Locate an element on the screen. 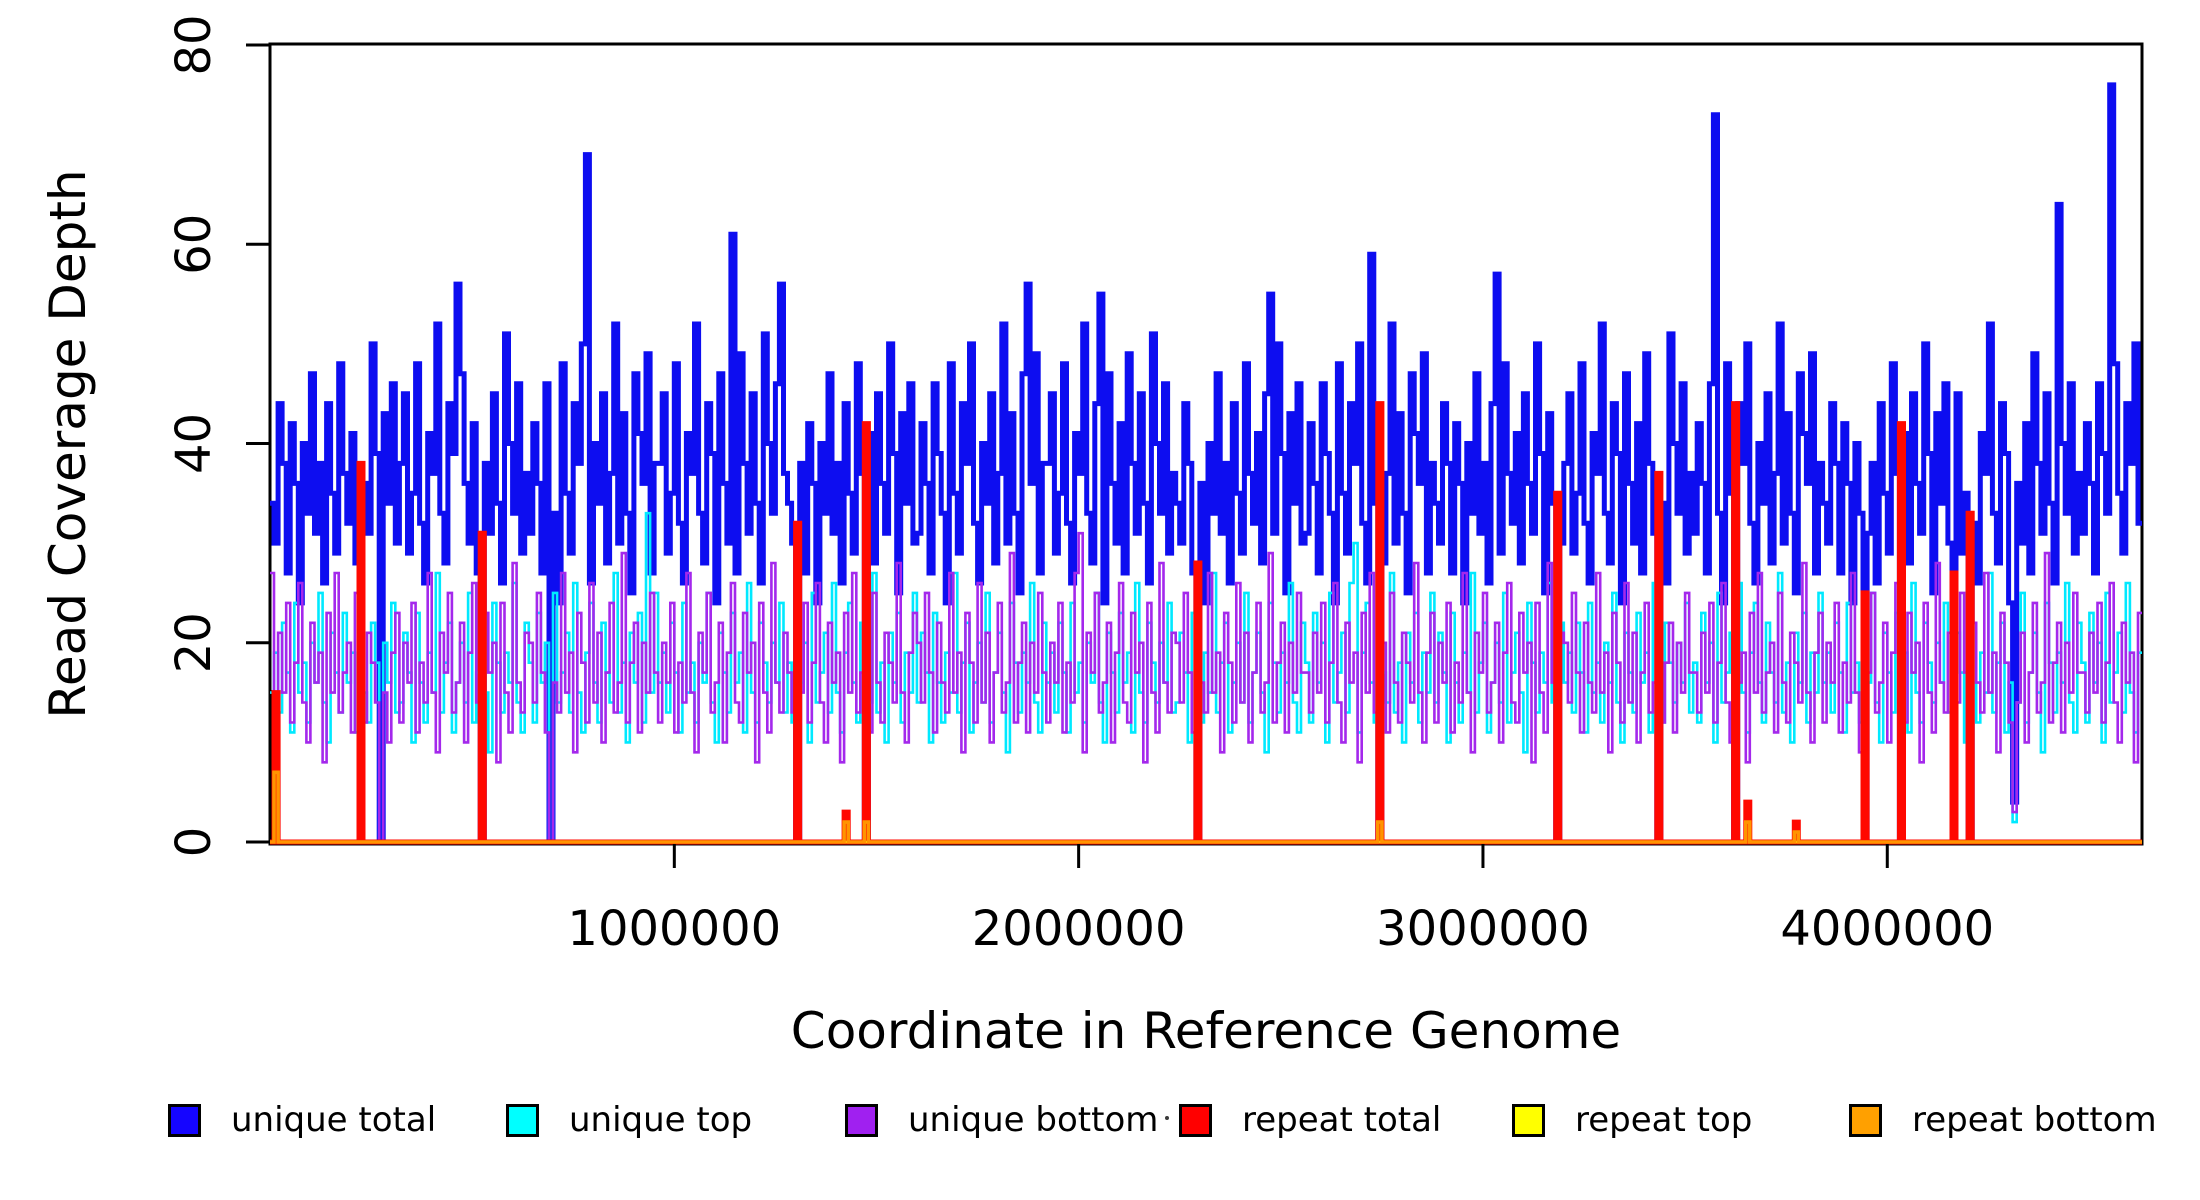 This screenshot has width=2200, height=1200. legend-item-repeat-bottom: repeat bottom is located at coordinates (2003, 1120).